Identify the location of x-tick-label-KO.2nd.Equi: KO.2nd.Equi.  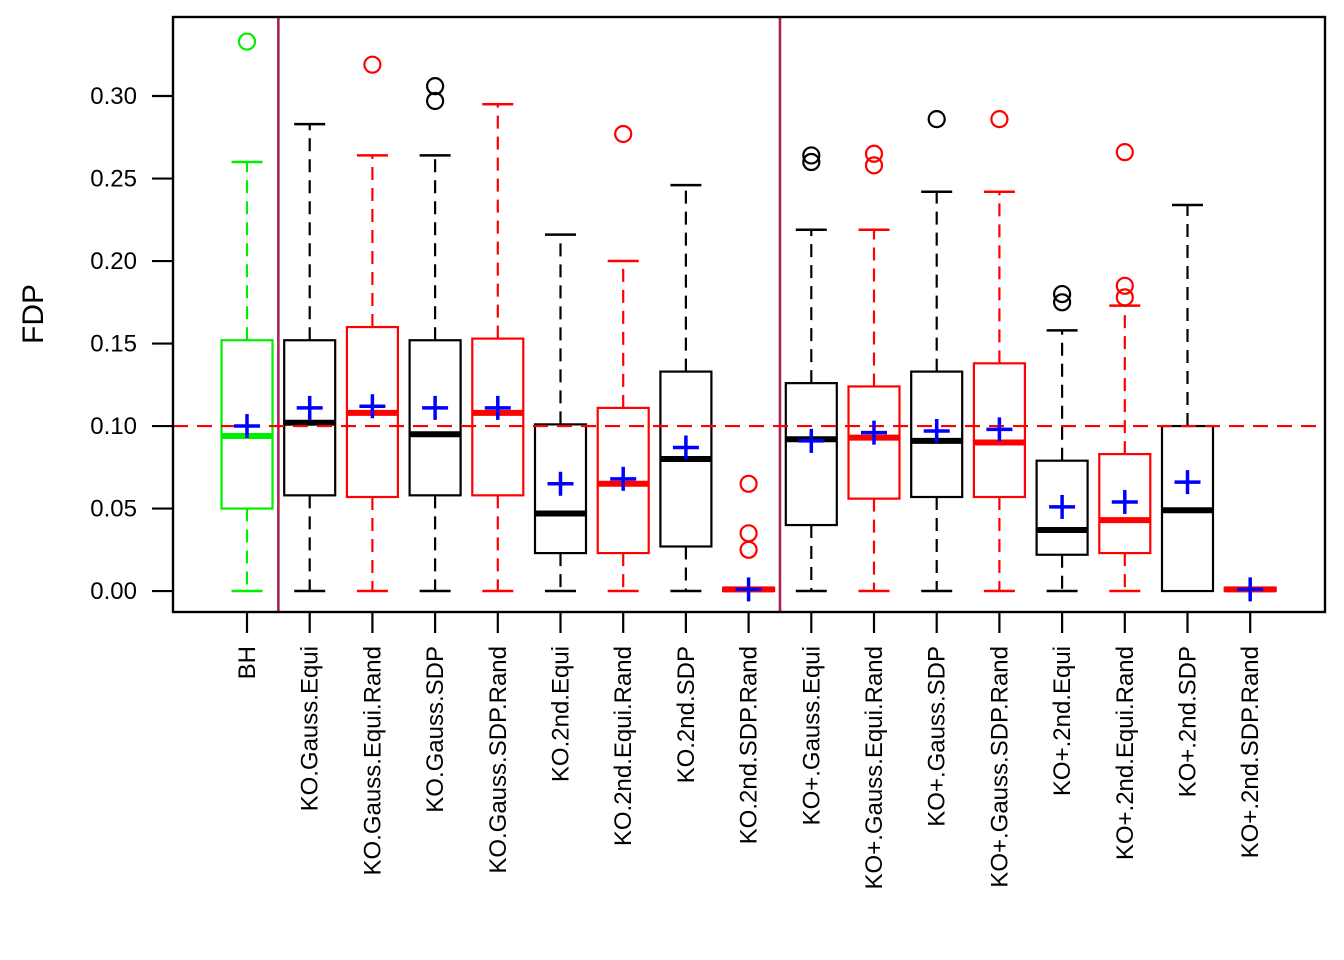
(561, 714).